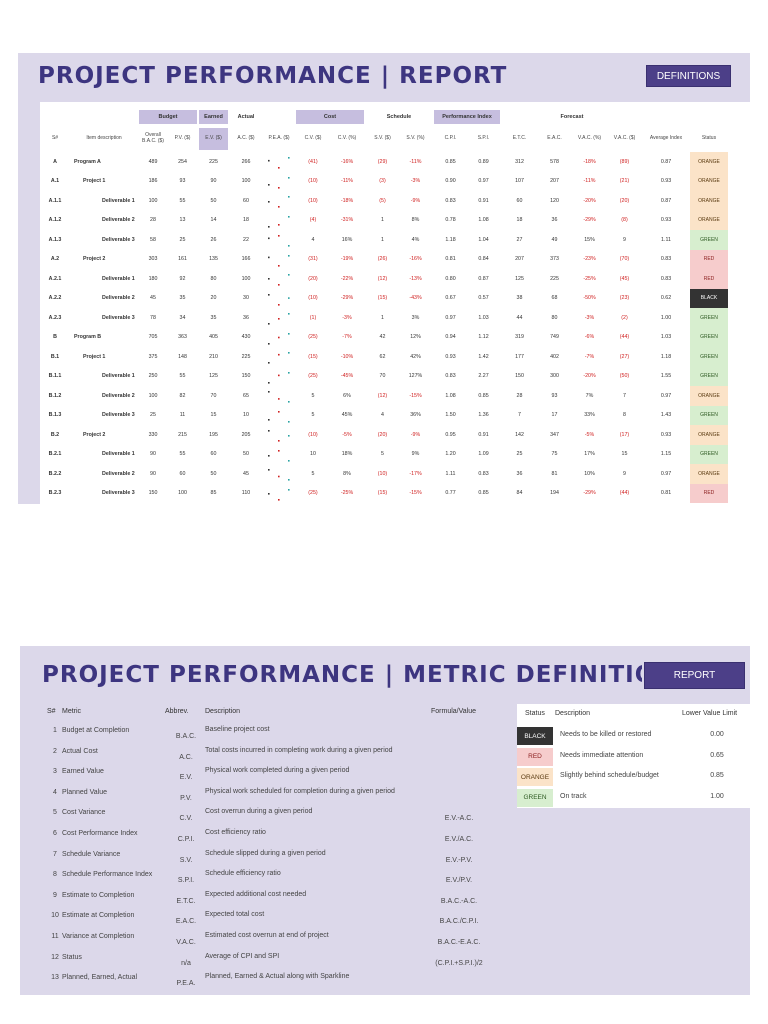 The image size is (768, 1024). What do you see at coordinates (589, 239) in the screenshot?
I see `cell-vacp: 15%` at bounding box center [589, 239].